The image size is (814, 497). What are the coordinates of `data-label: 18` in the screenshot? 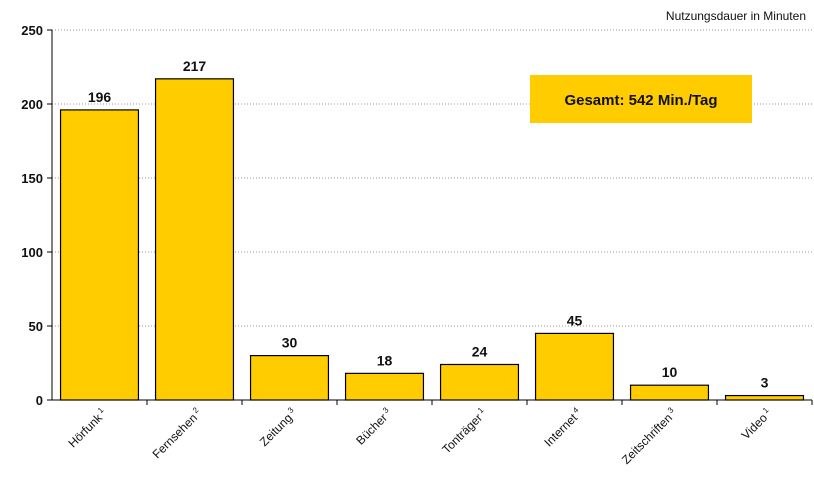 It's located at (385, 360).